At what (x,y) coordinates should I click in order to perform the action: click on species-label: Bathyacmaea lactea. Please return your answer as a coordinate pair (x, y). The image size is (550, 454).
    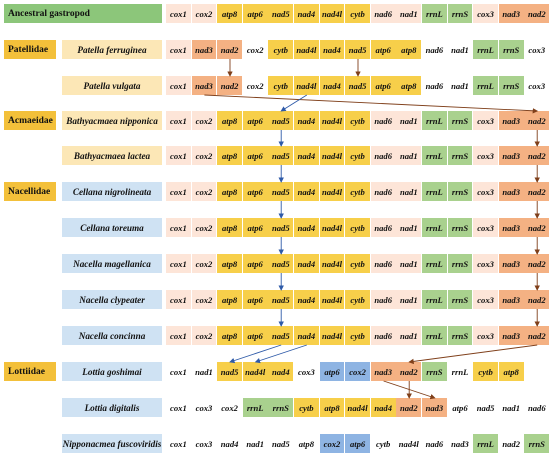
    Looking at the image, I should click on (112, 155).